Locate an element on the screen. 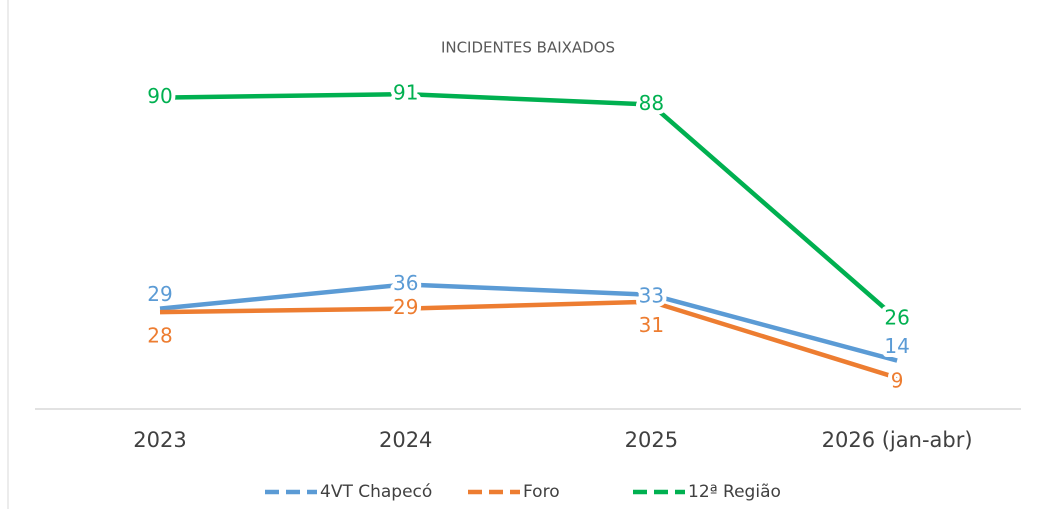 The height and width of the screenshot is (509, 1041). data-label: 14 is located at coordinates (896, 346).